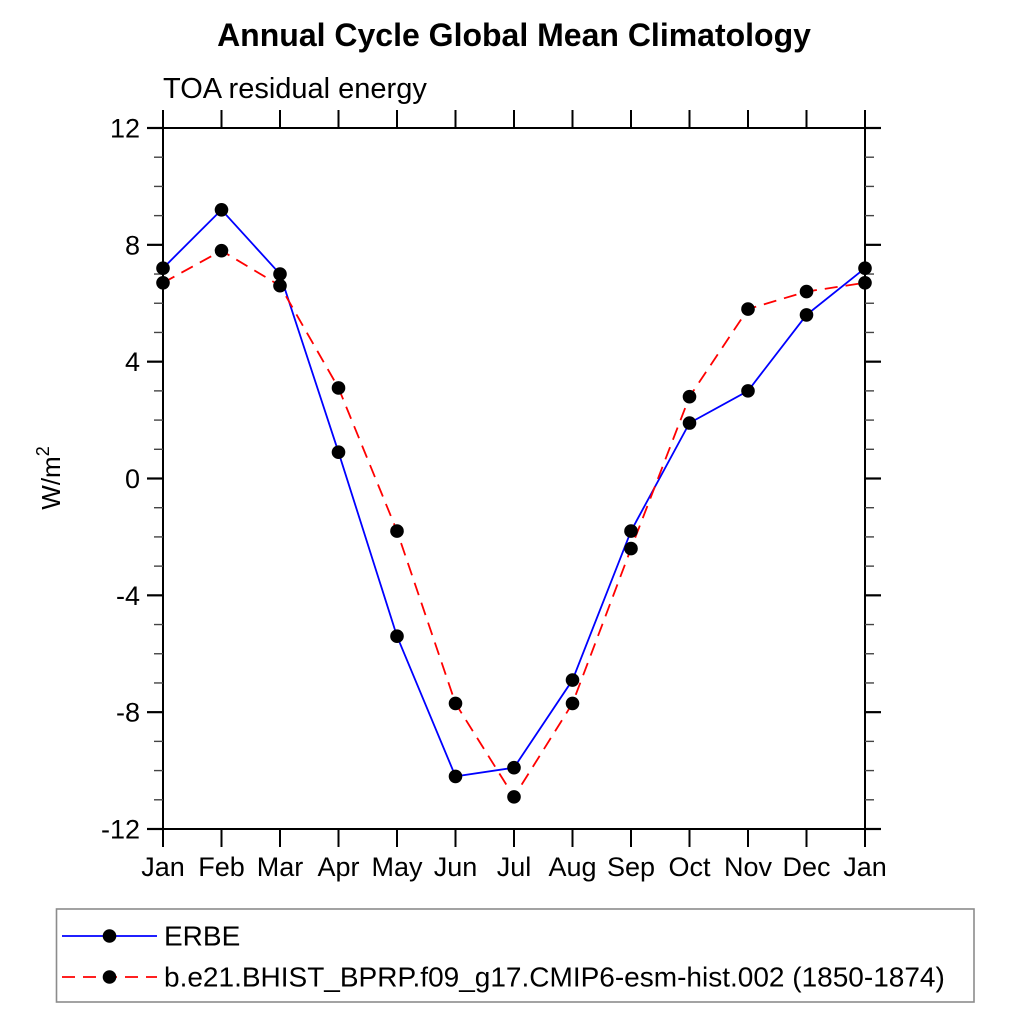 The height and width of the screenshot is (1024, 1024). What do you see at coordinates (514, 35) in the screenshot?
I see `chart-title: Annual Cycle Global Mean Climatology` at bounding box center [514, 35].